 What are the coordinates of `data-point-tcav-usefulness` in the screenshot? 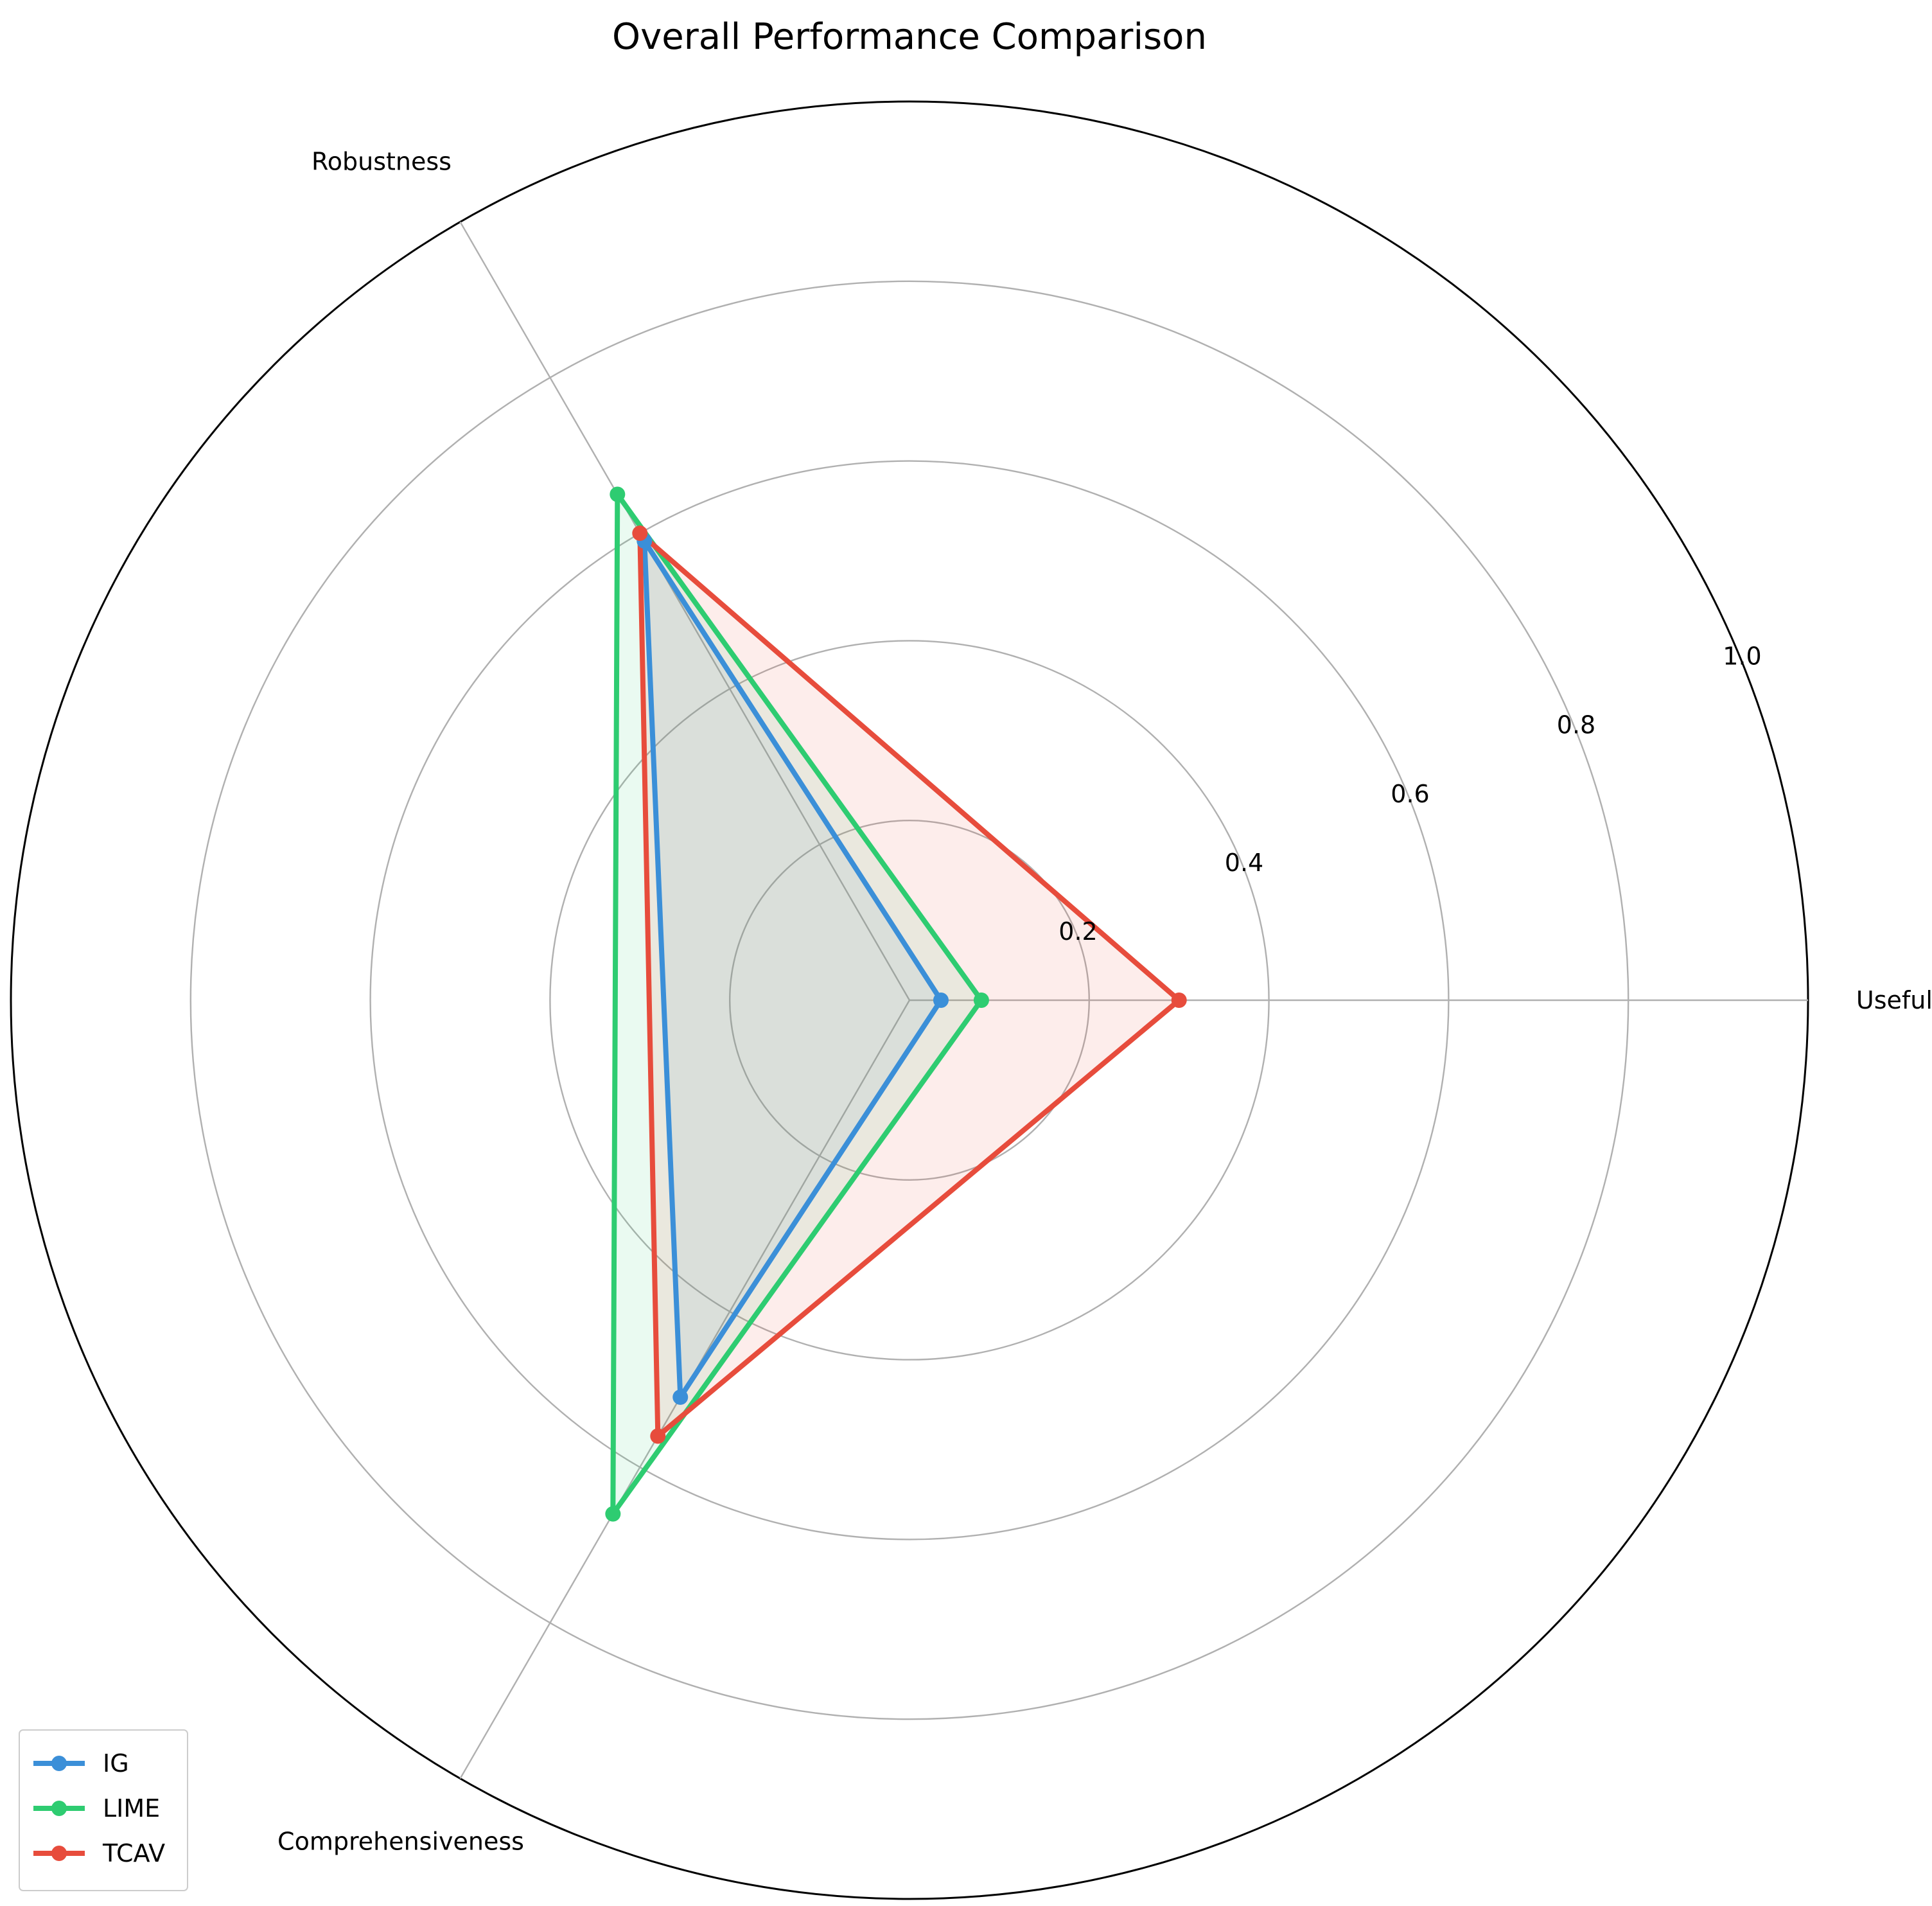 It's located at (1179, 1000).